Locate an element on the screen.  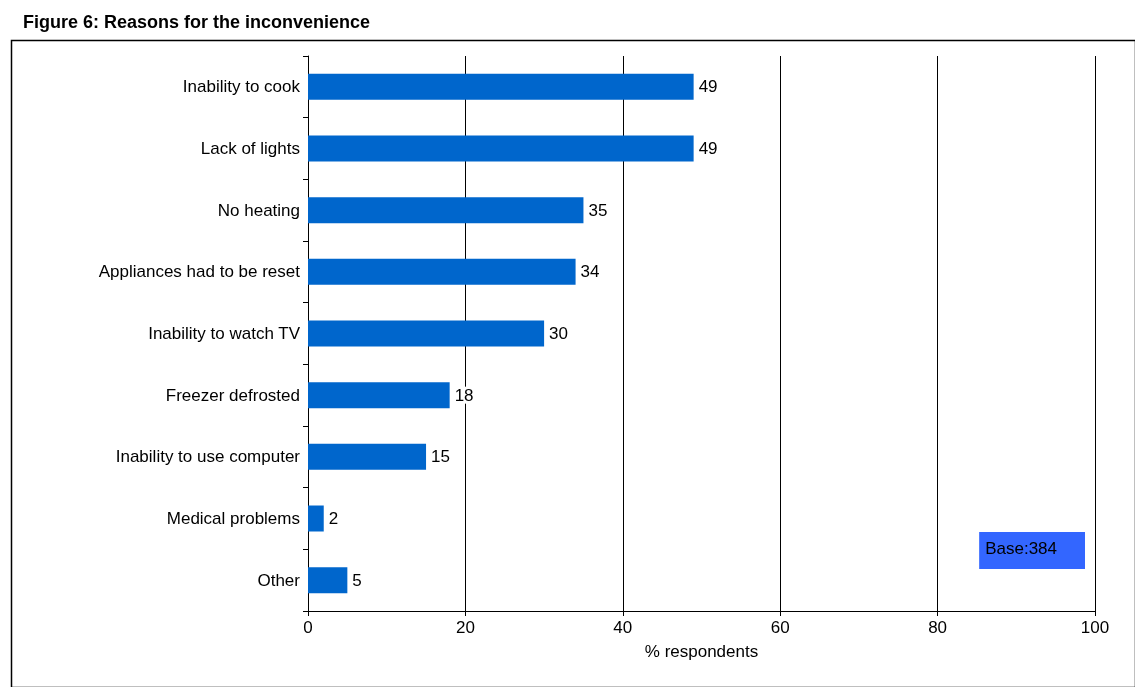
data-label: 35 is located at coordinates (598, 210).